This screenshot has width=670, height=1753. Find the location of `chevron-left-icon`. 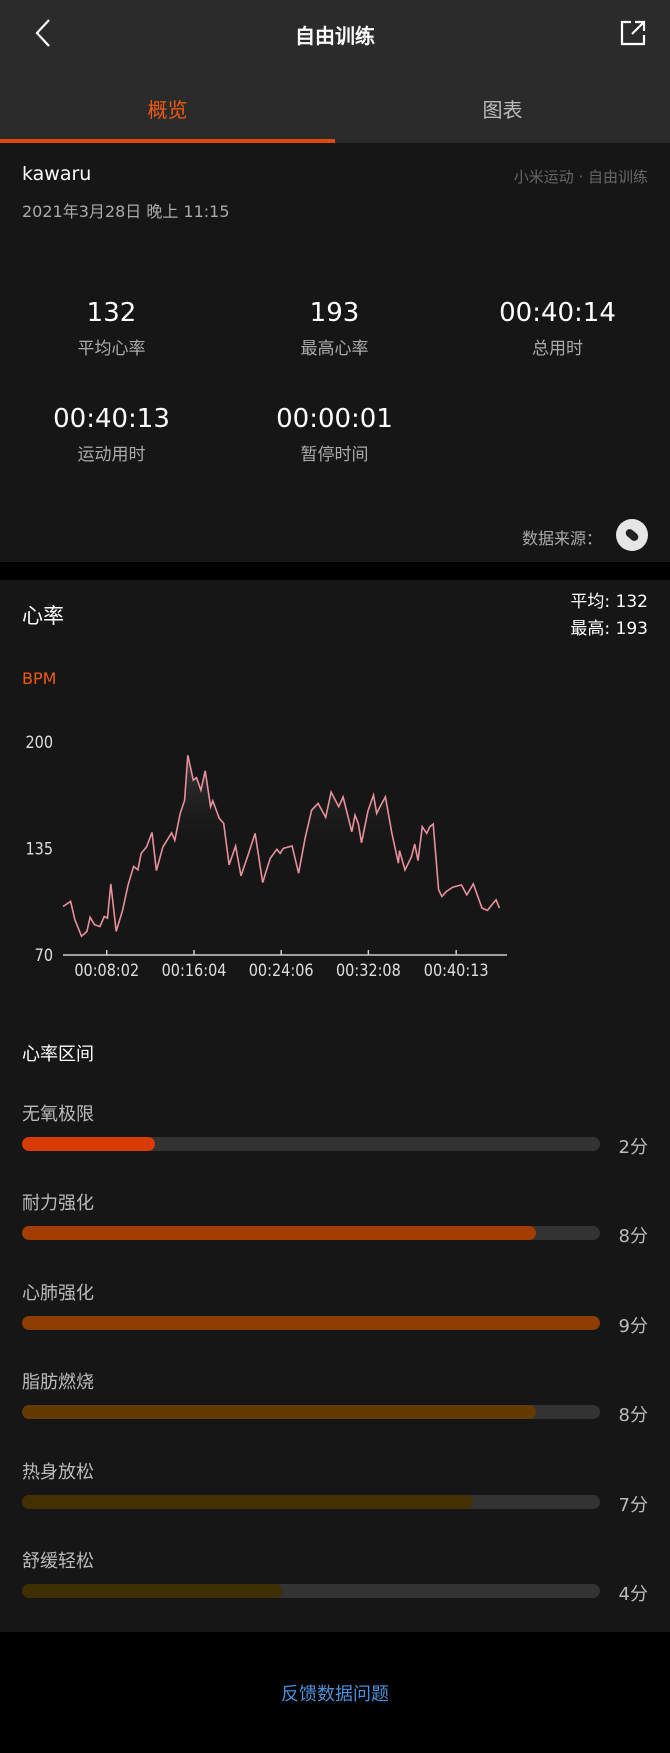

chevron-left-icon is located at coordinates (43, 33).